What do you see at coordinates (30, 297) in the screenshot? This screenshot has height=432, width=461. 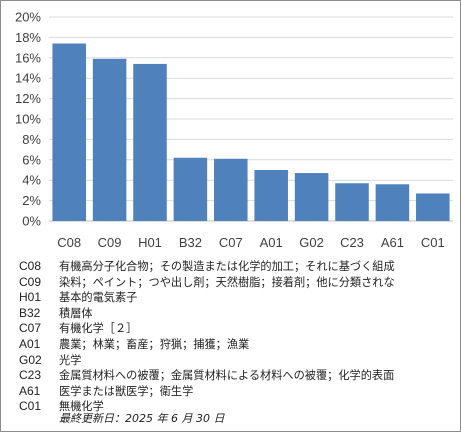 I see `legend-code: H01` at bounding box center [30, 297].